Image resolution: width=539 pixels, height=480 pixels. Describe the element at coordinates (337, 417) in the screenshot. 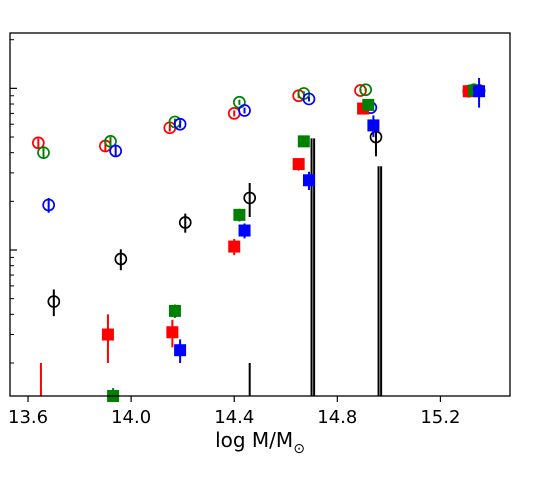

I see `x-tick-label: 14.8` at that location.